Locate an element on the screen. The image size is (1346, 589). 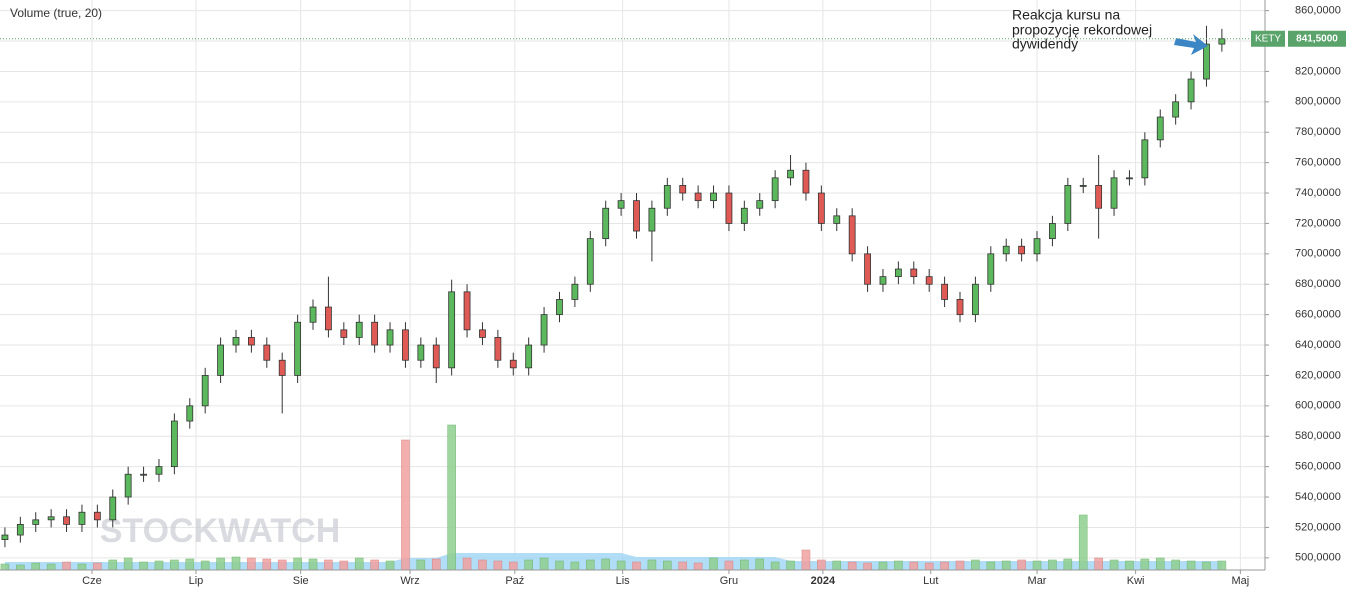
y-tick-label: 500,0000 is located at coordinates (1318, 558).